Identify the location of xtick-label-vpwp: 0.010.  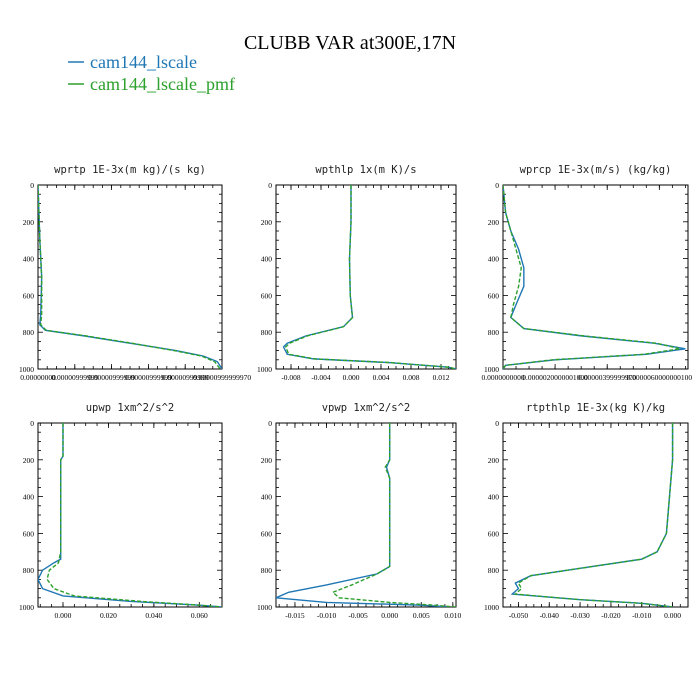
(452, 615).